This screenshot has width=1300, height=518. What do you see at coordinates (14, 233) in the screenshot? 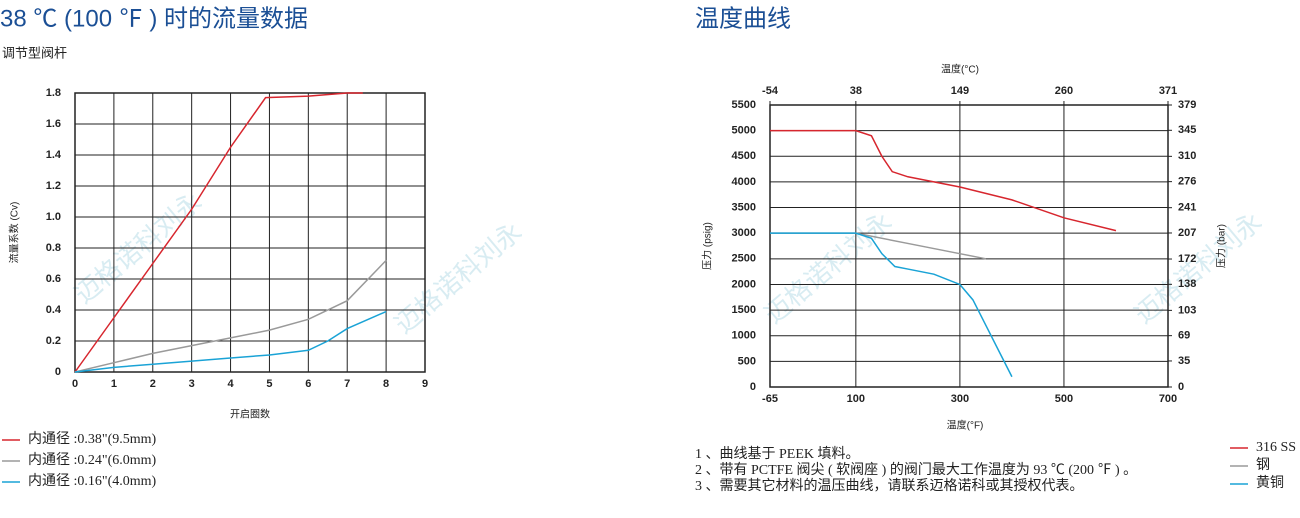
I see `y-axis-label: 流量系数 (Cv)` at bounding box center [14, 233].